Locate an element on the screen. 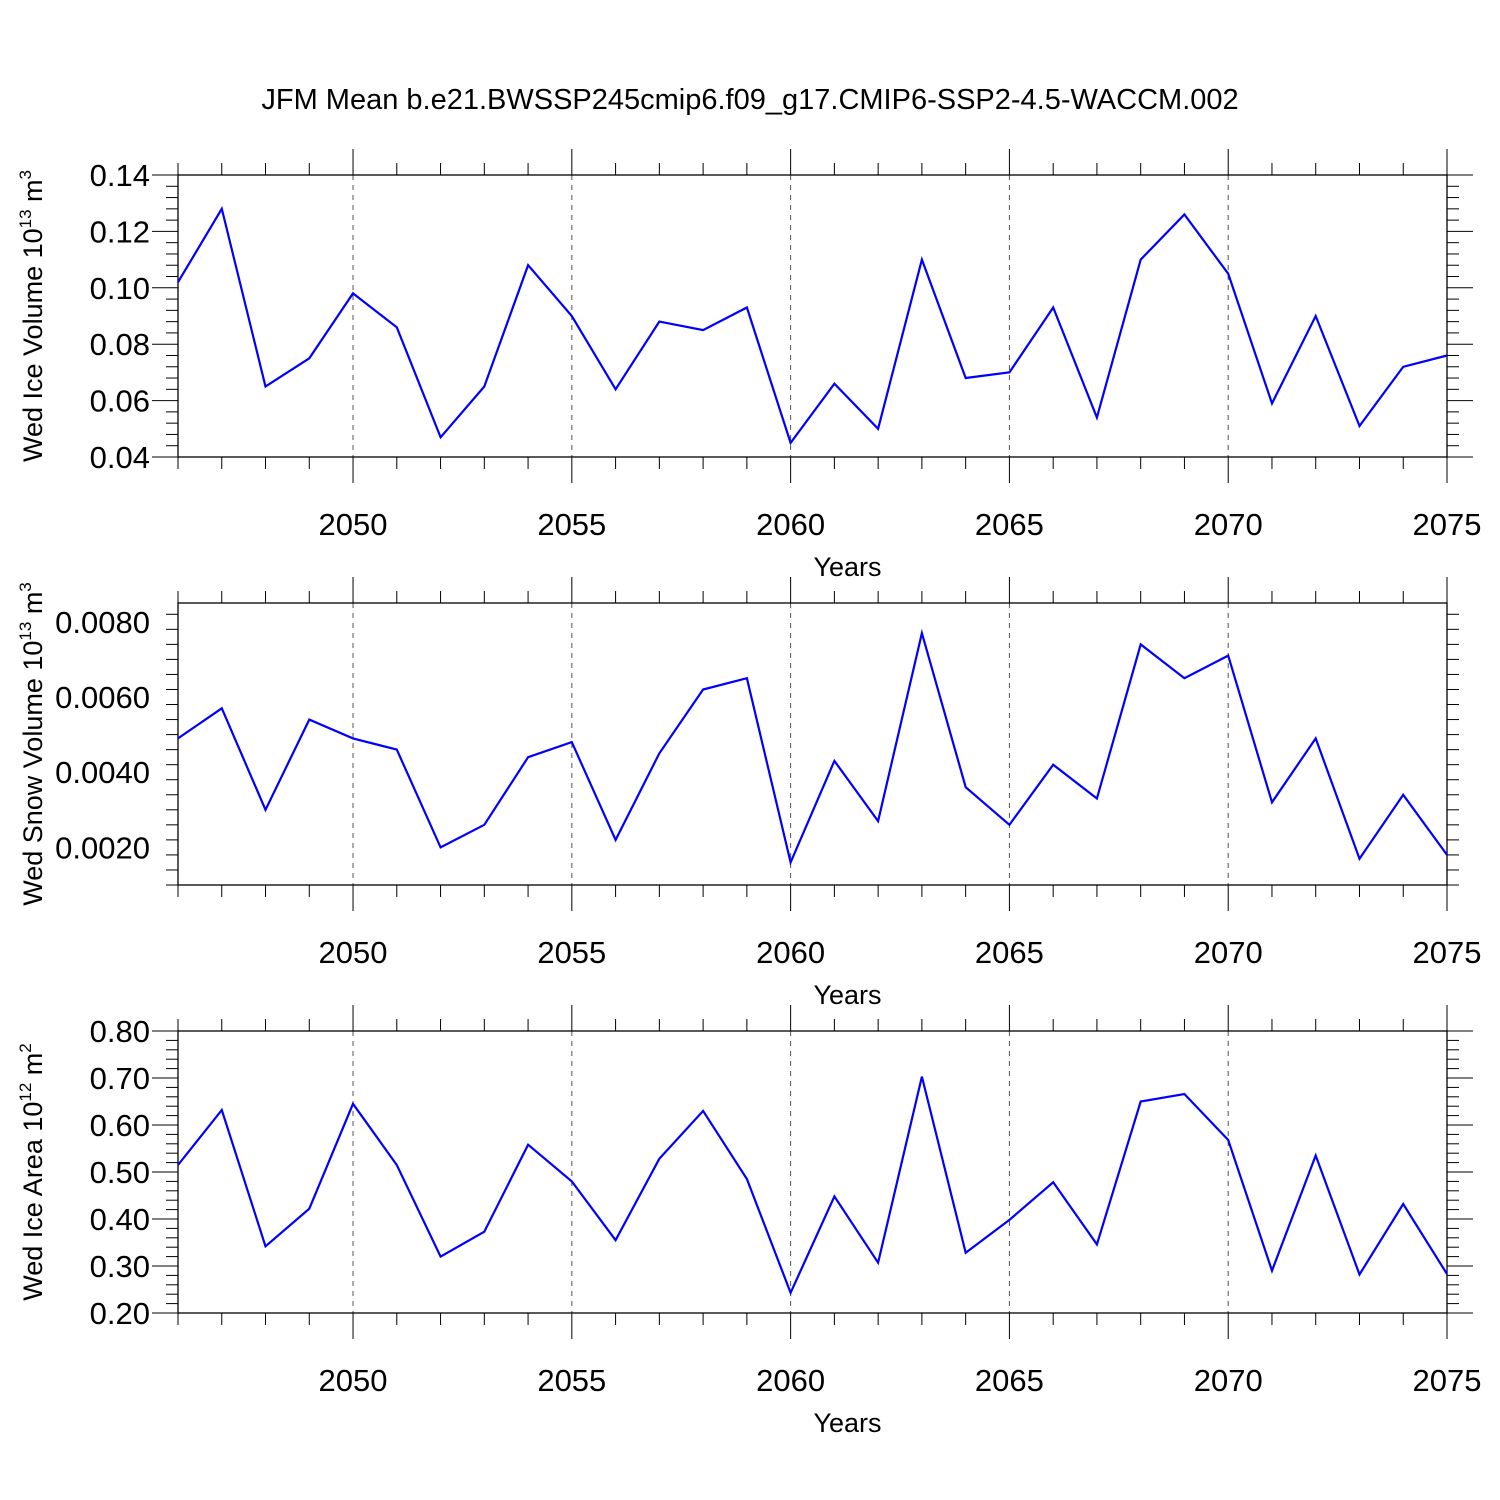 This screenshot has width=1500, height=1500. y-tick-label: 0.80 is located at coordinates (120, 1031).